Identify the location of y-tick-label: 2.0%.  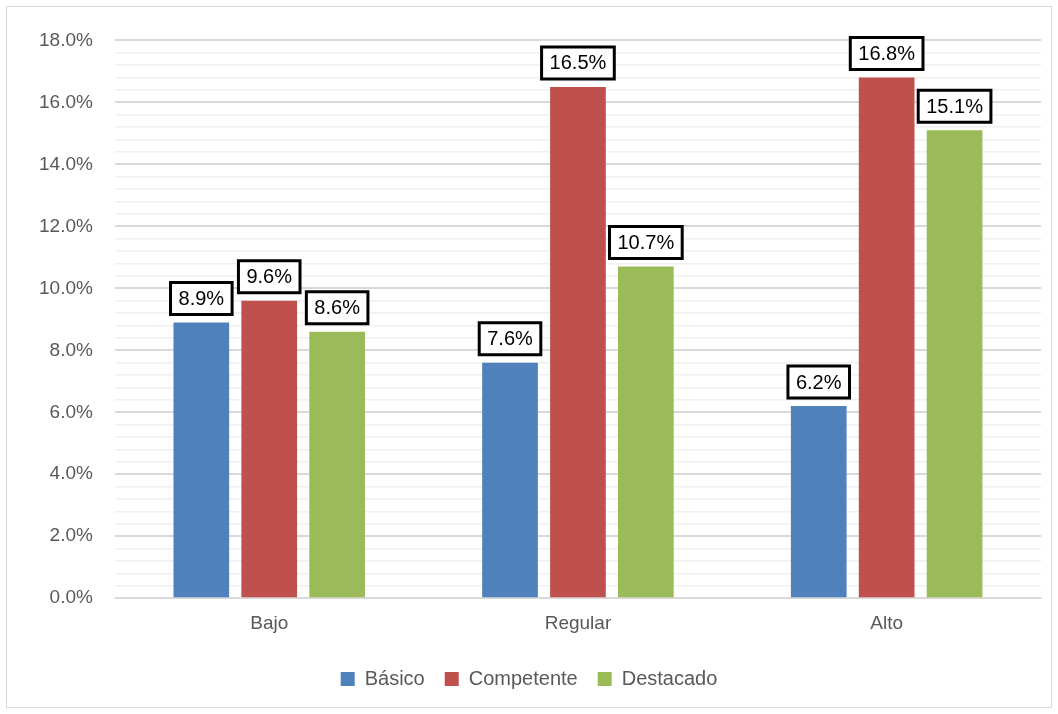
(71, 535).